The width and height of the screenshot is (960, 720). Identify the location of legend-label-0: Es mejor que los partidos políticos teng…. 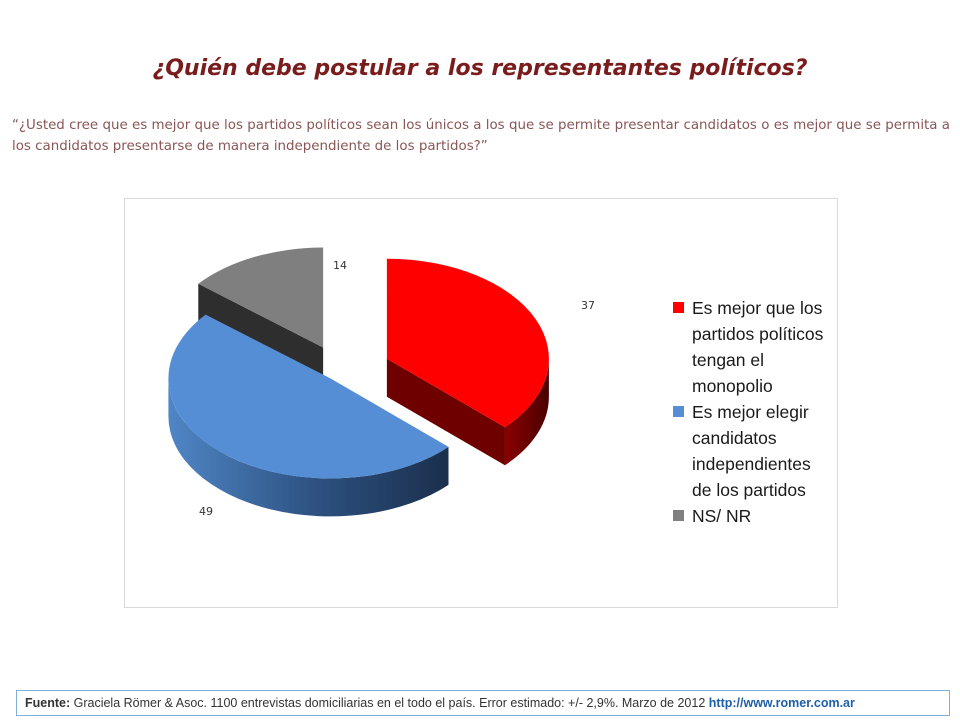
(758, 347).